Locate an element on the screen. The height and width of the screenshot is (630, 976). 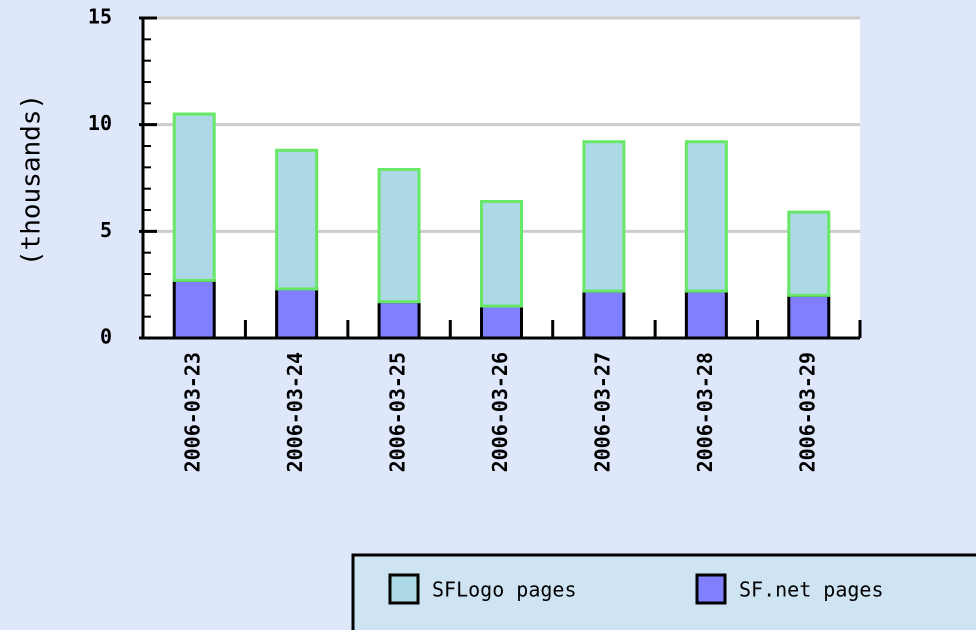
y-tick-label: 15 is located at coordinates (100, 17).